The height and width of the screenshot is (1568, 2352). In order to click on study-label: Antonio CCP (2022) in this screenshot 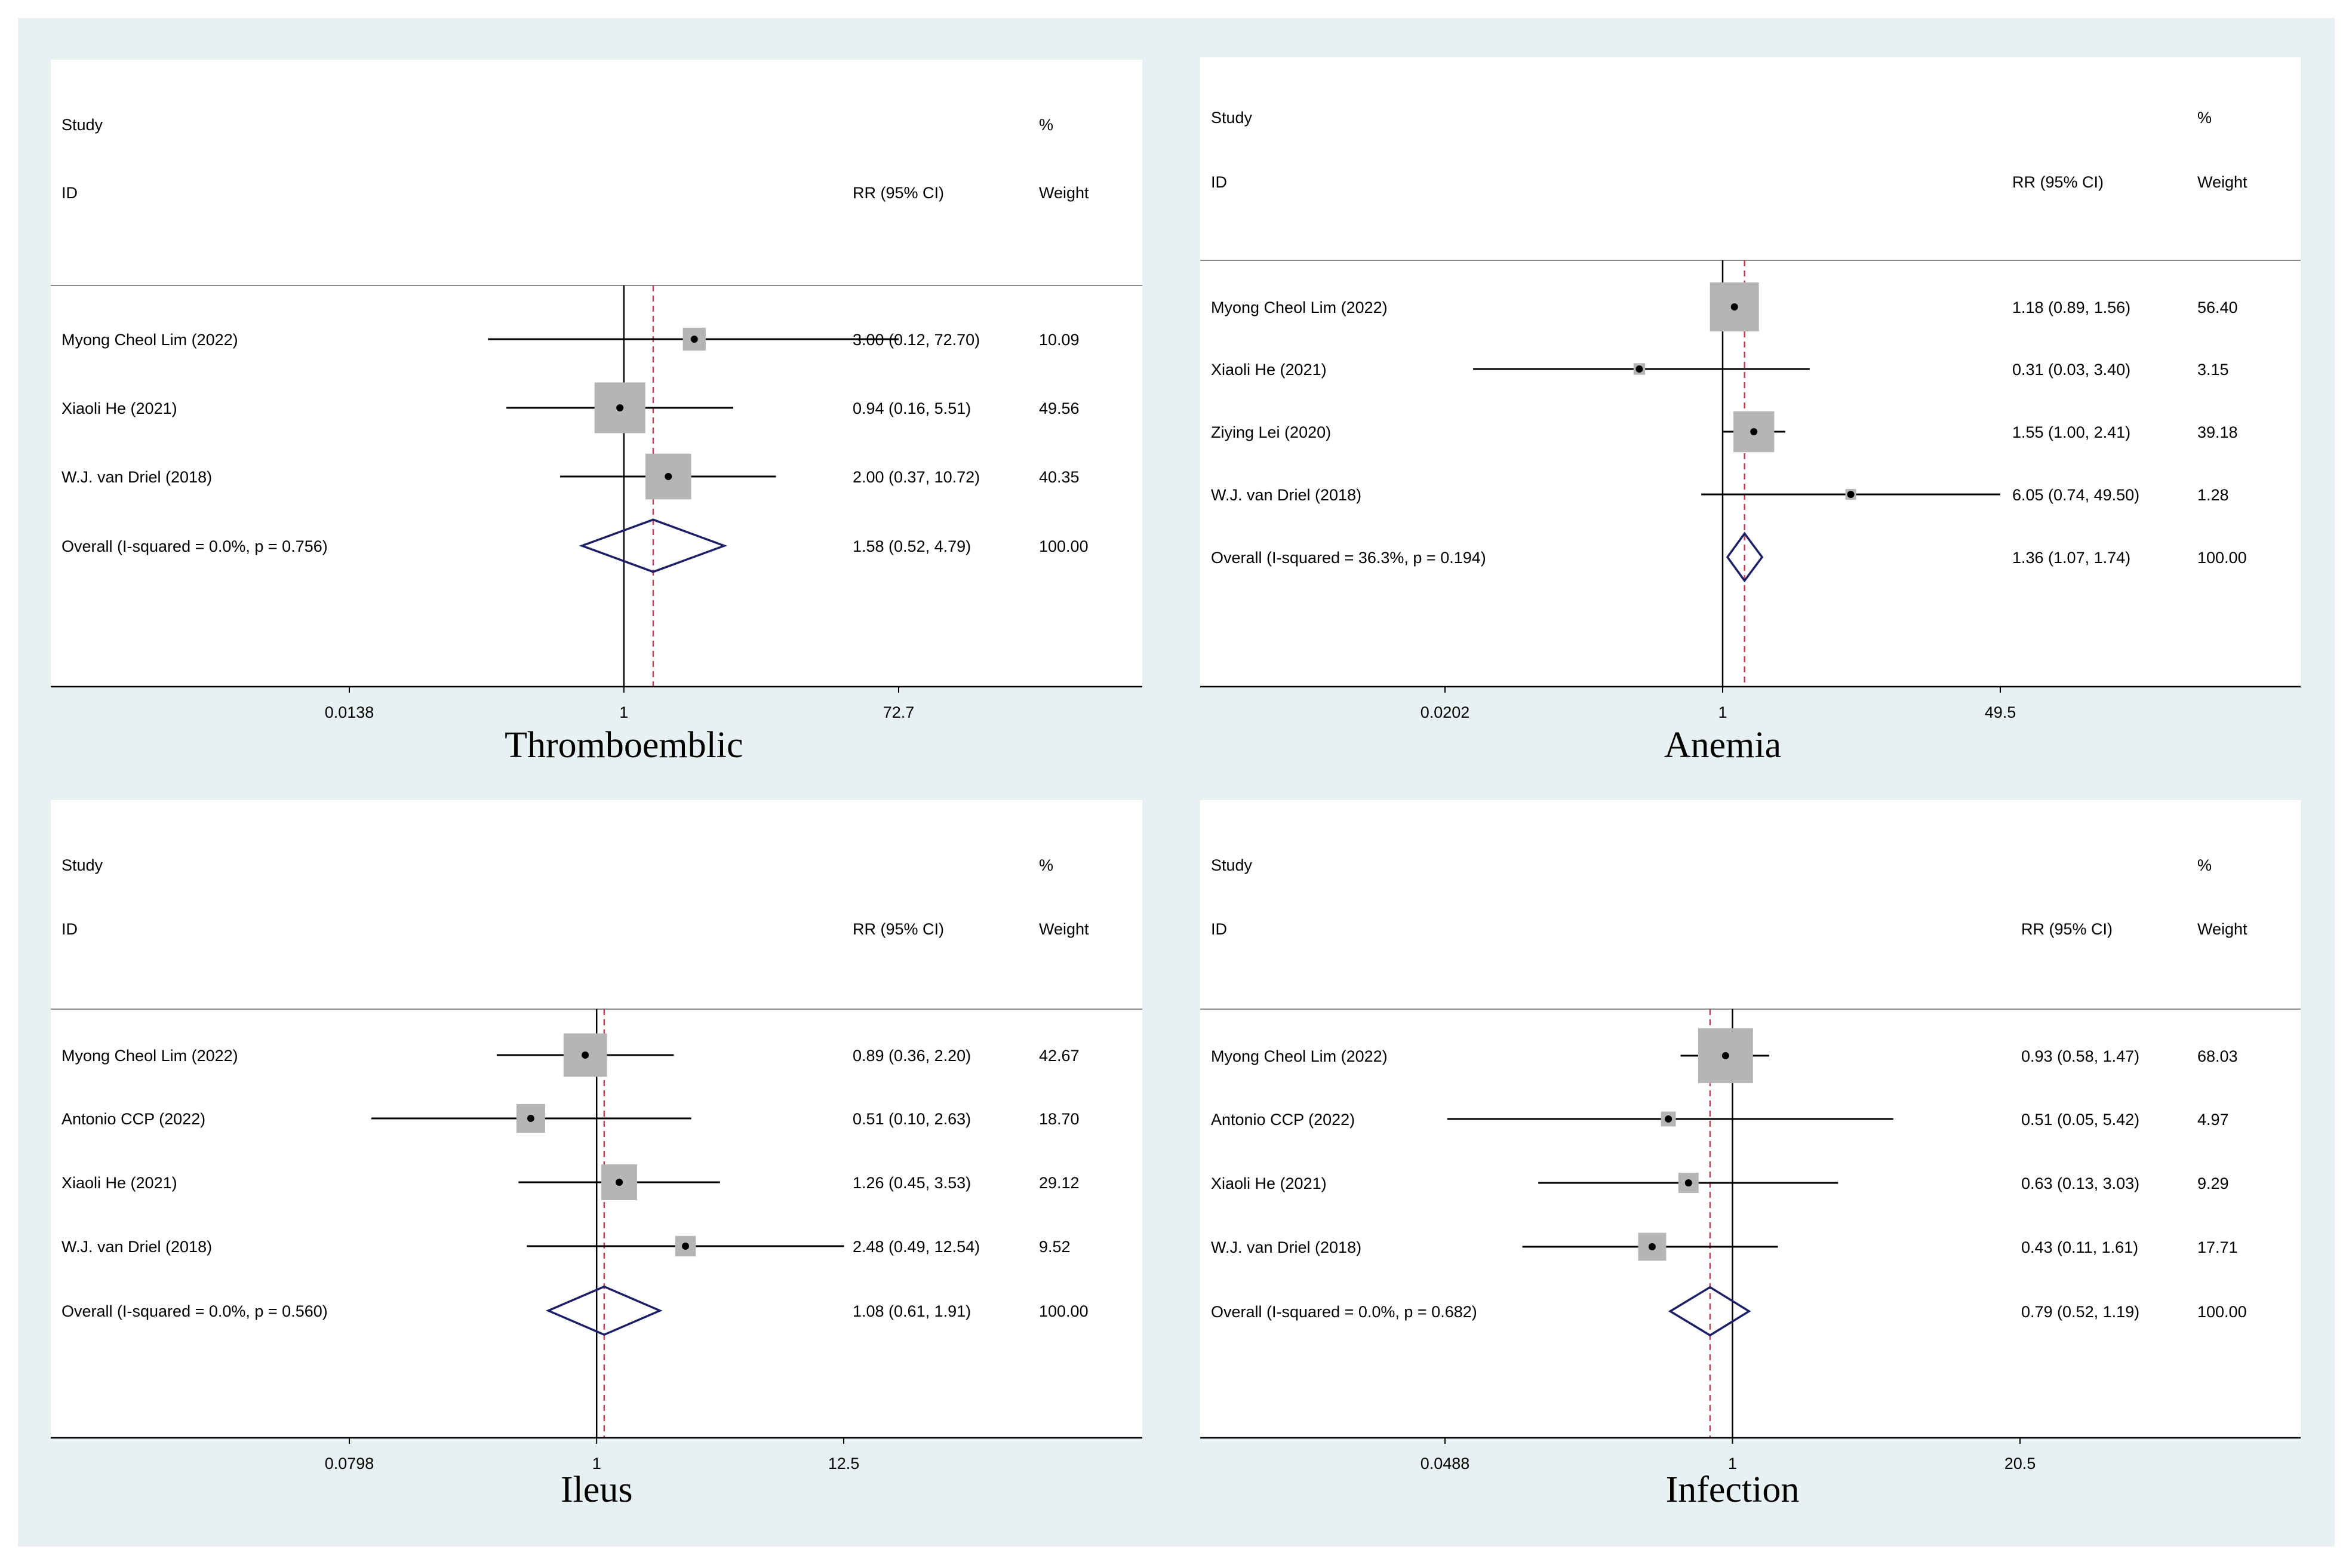, I will do `click(133, 1119)`.